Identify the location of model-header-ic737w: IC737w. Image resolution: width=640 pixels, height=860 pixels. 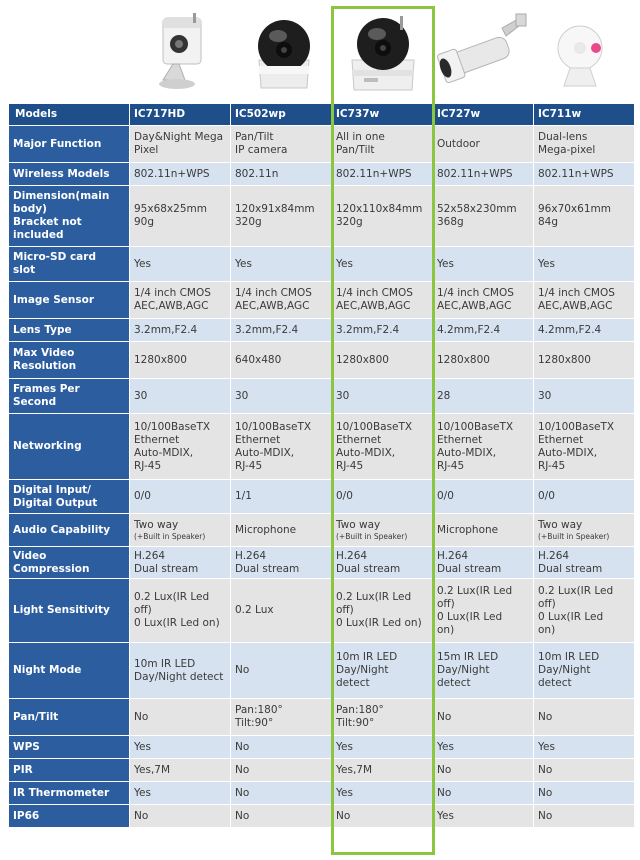
(382, 114).